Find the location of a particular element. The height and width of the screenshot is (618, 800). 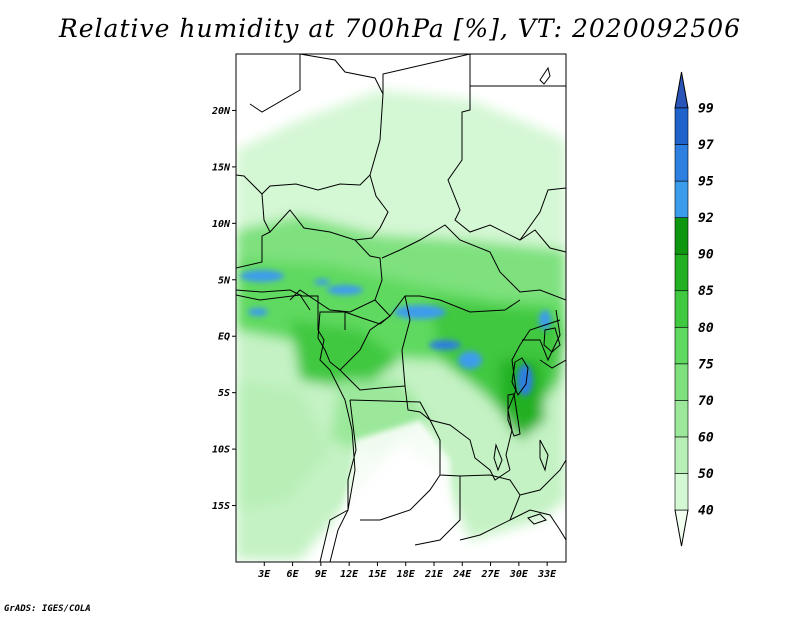

colorbar-level-label: 90 is located at coordinates (706, 255).